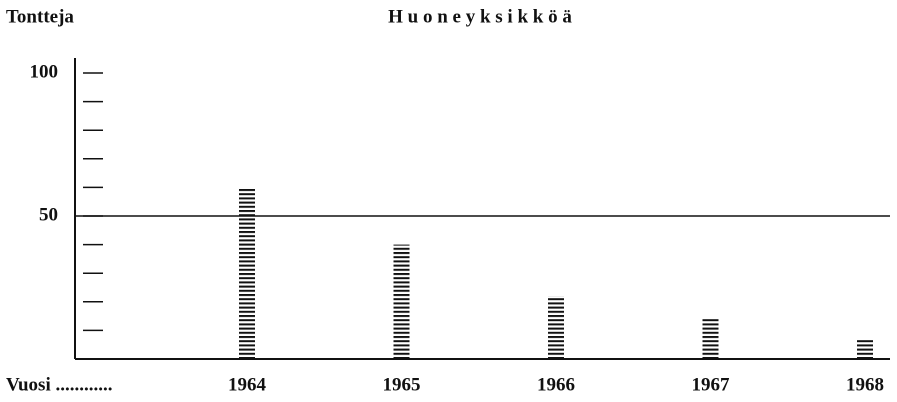 This screenshot has height=402, width=897. What do you see at coordinates (40, 16) in the screenshot?
I see `y-axis-label: Tontteja` at bounding box center [40, 16].